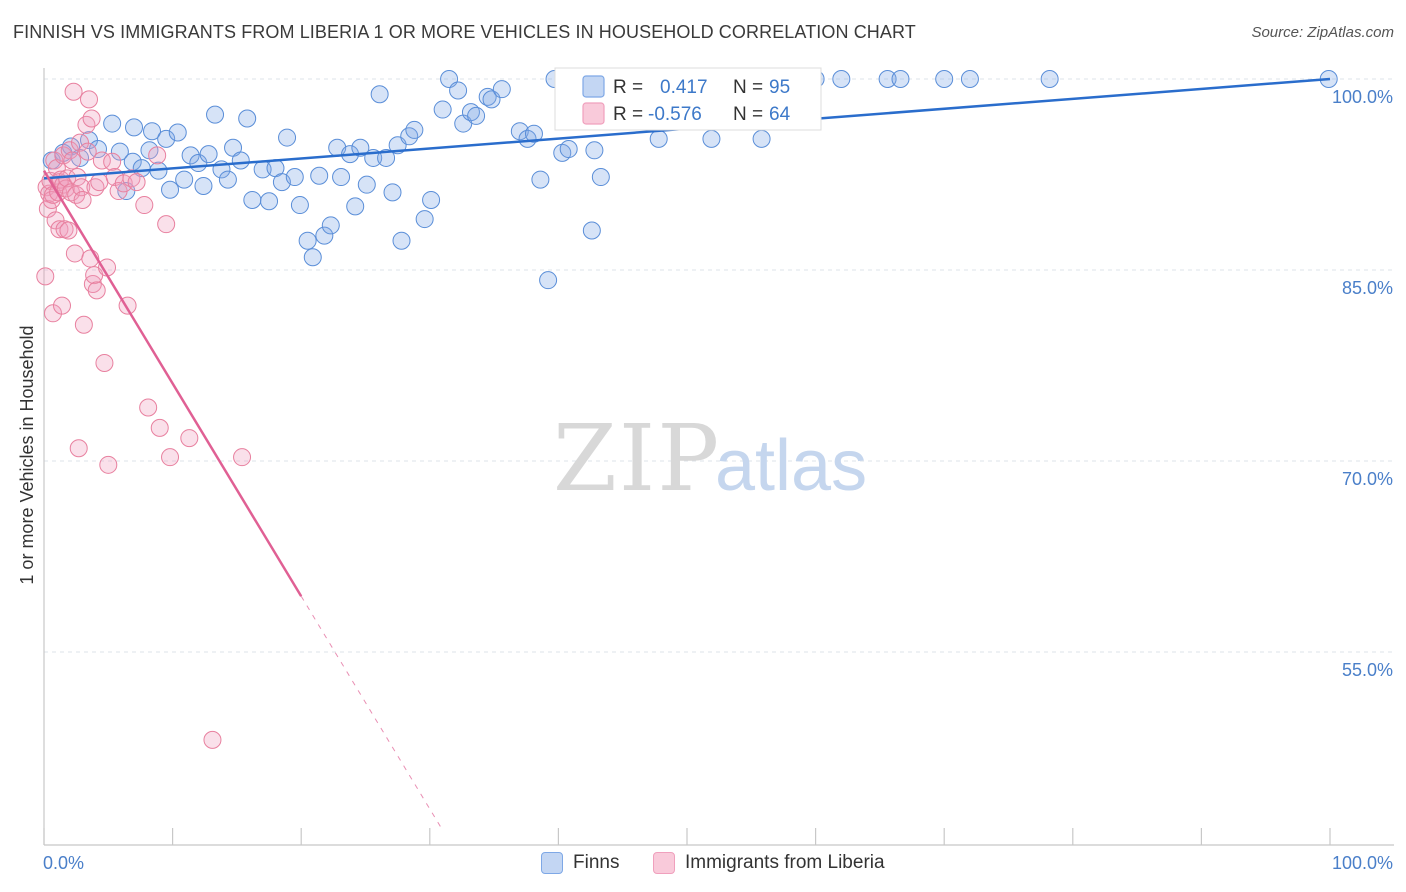 The width and height of the screenshot is (1406, 892). Describe the element at coordinates (63, 863) in the screenshot. I see `x-tick-label-0: 0.0%` at that location.